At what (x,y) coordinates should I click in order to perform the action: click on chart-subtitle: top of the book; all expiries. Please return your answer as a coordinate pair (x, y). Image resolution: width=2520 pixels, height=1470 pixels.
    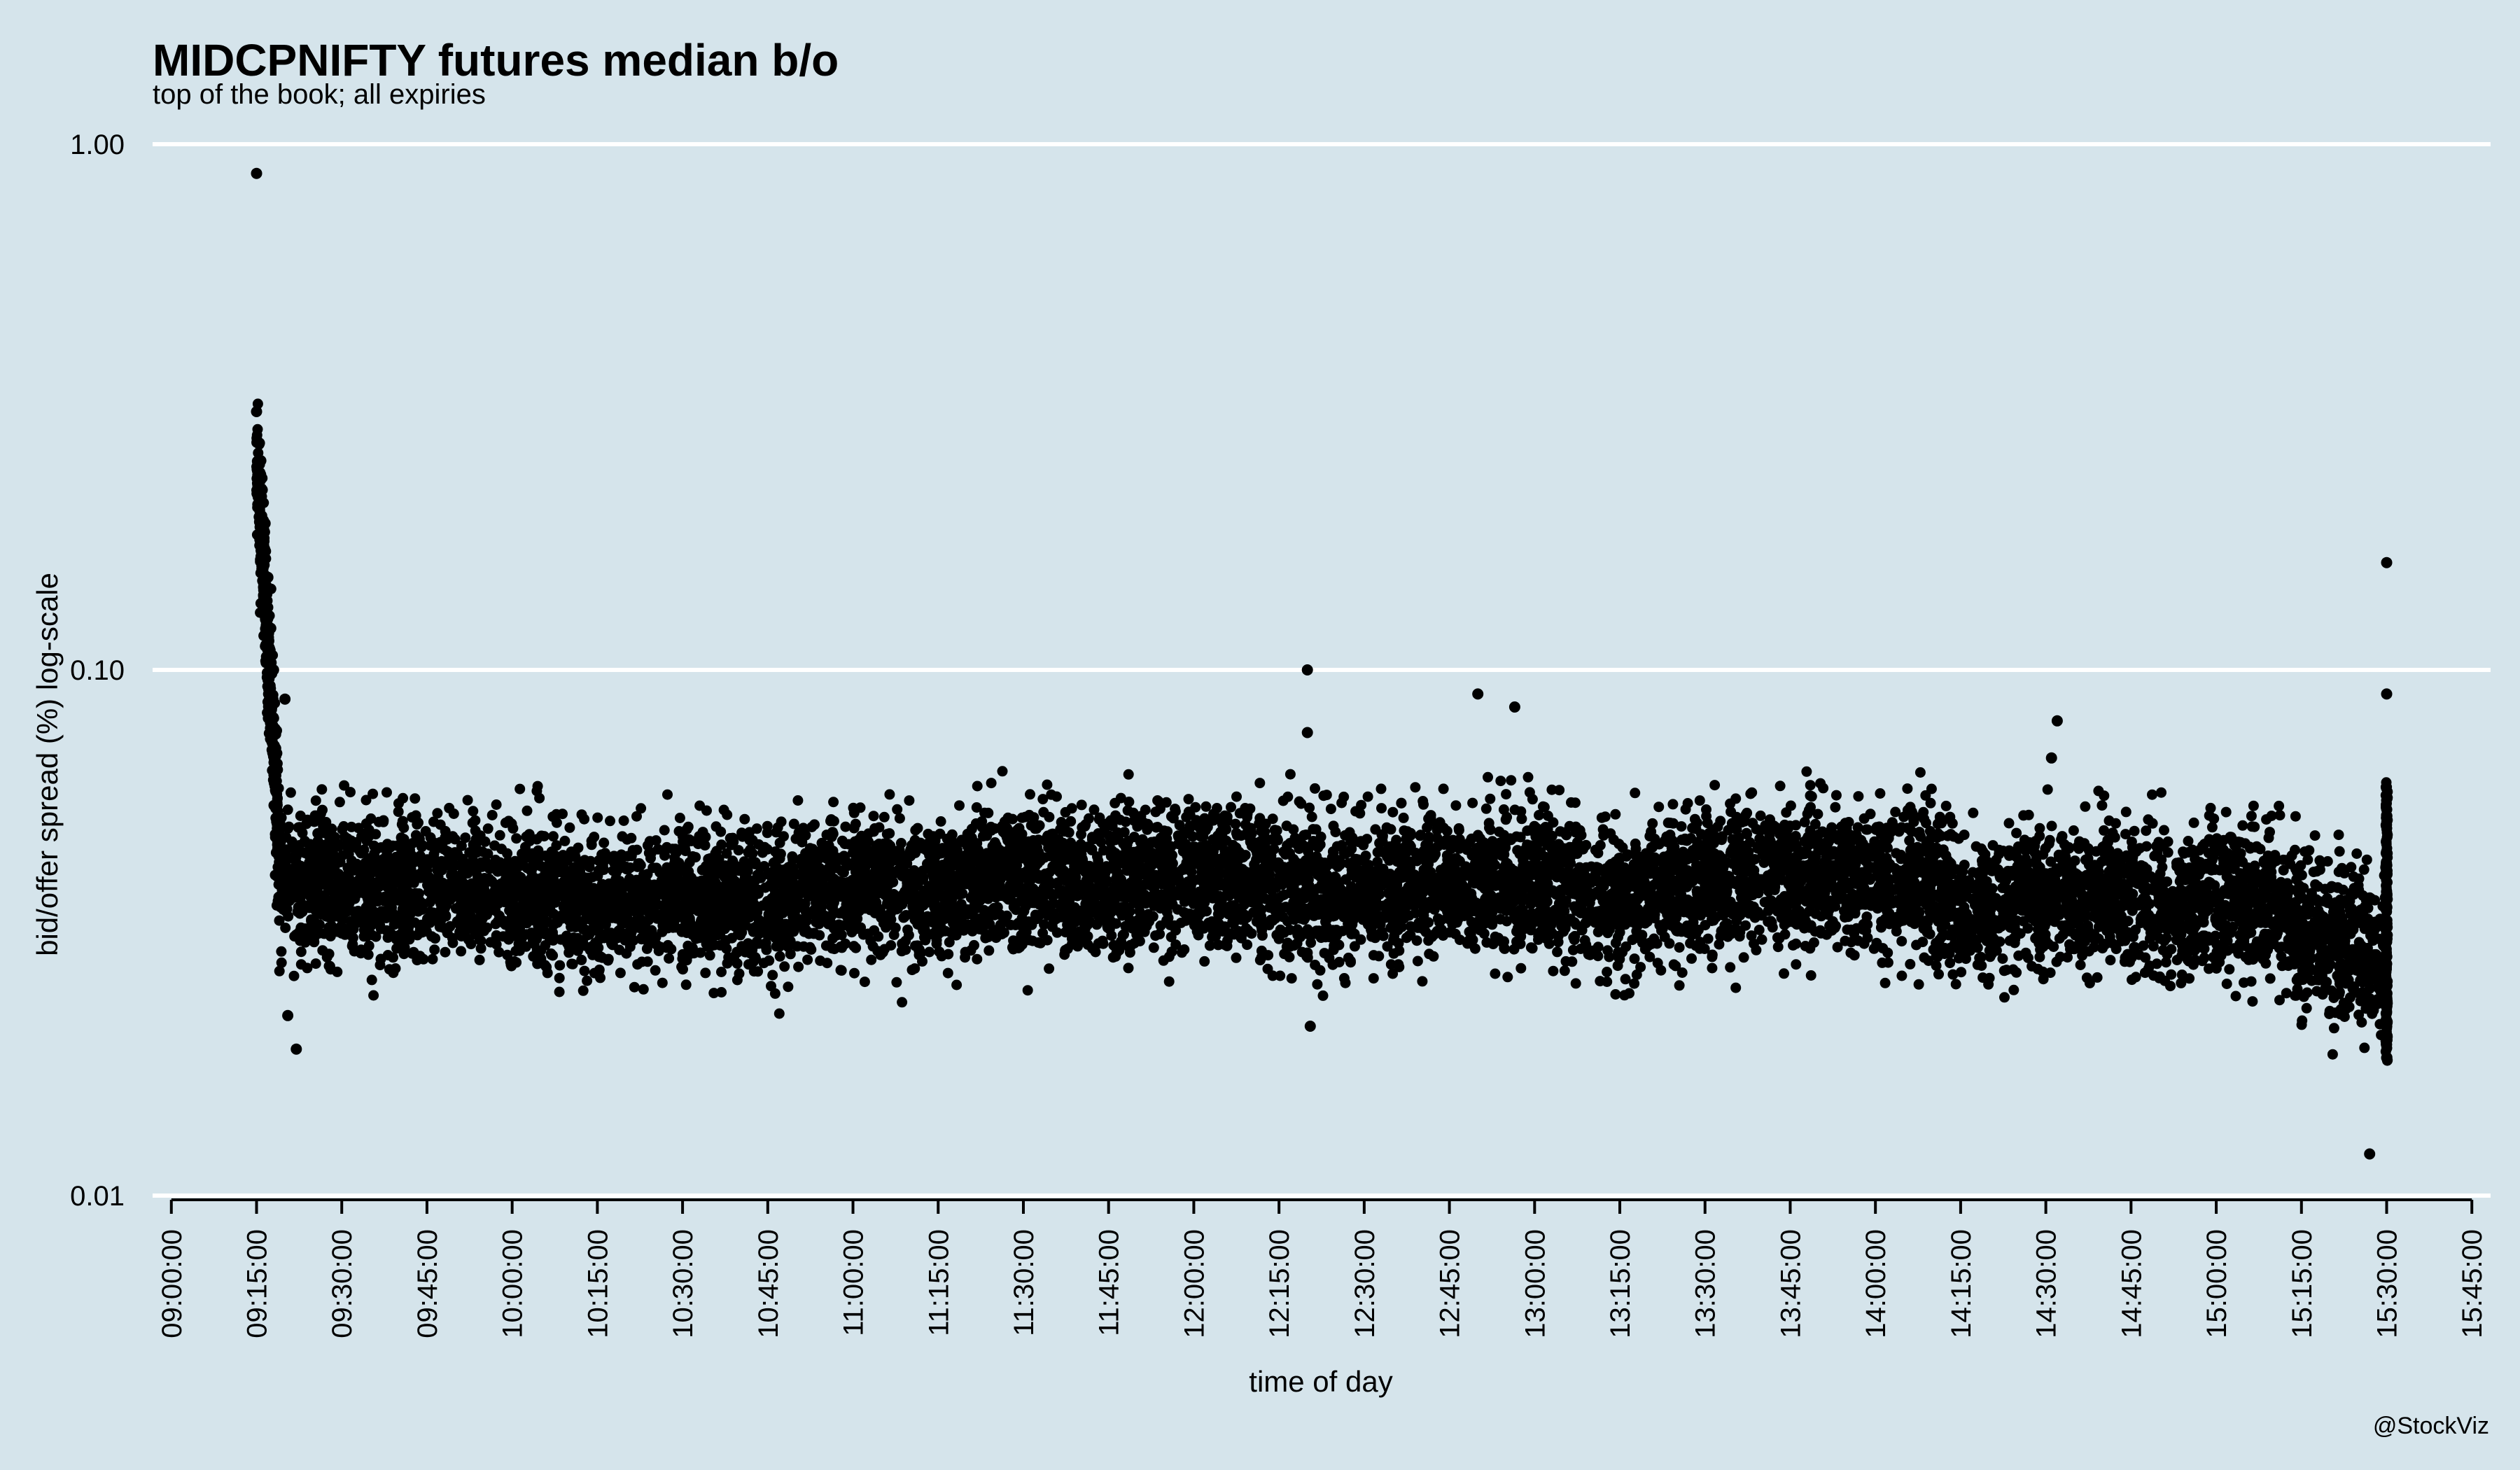
    Looking at the image, I should click on (319, 94).